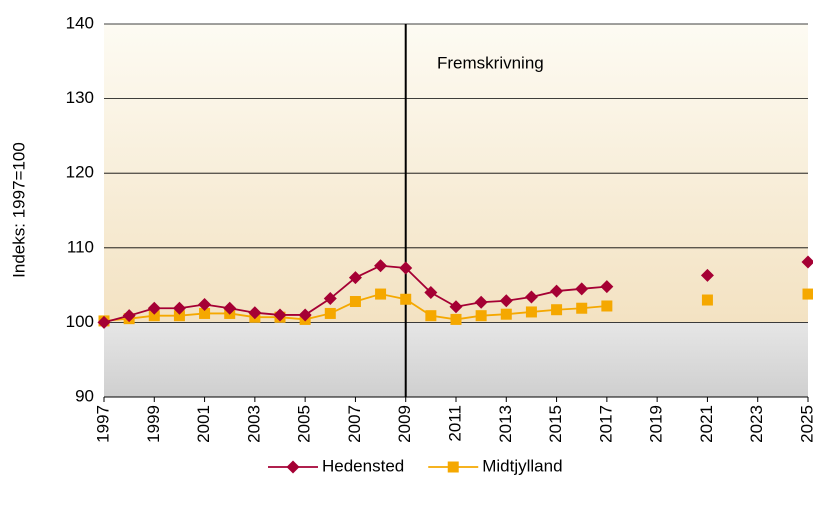 The height and width of the screenshot is (513, 813). What do you see at coordinates (102, 424) in the screenshot?
I see `x-tick-label: 1997` at bounding box center [102, 424].